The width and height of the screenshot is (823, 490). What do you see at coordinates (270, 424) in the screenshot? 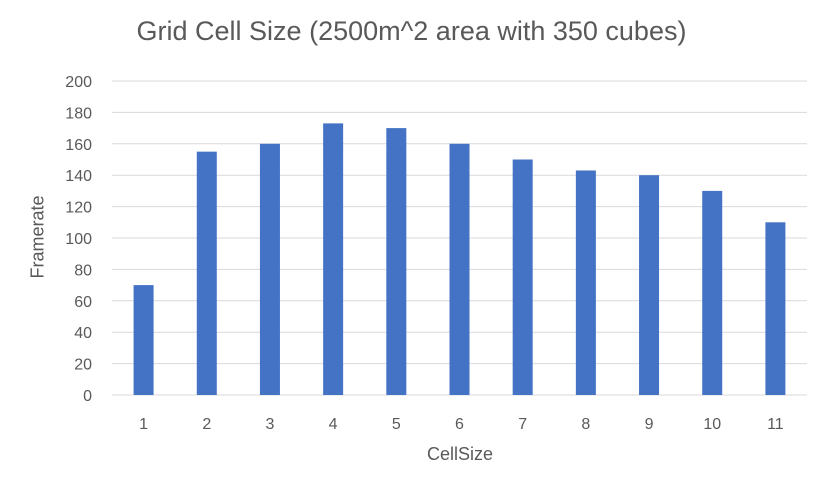
I see `x-tick-label: 3` at bounding box center [270, 424].